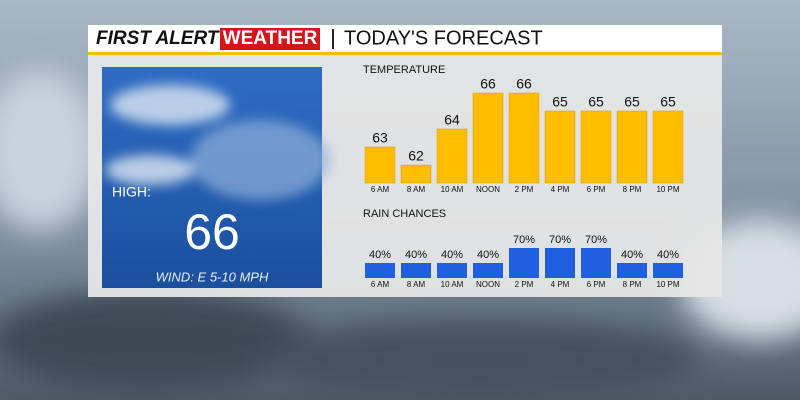 Image resolution: width=800 pixels, height=405 pixels. Describe the element at coordinates (452, 120) in the screenshot. I see `value-label: 64` at that location.